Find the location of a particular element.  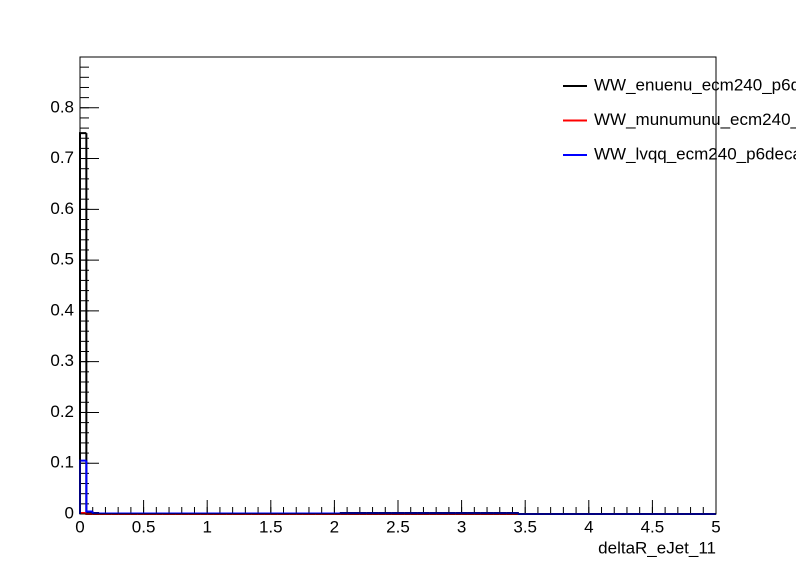

x-tick-label: 3.5 is located at coordinates (525, 526).